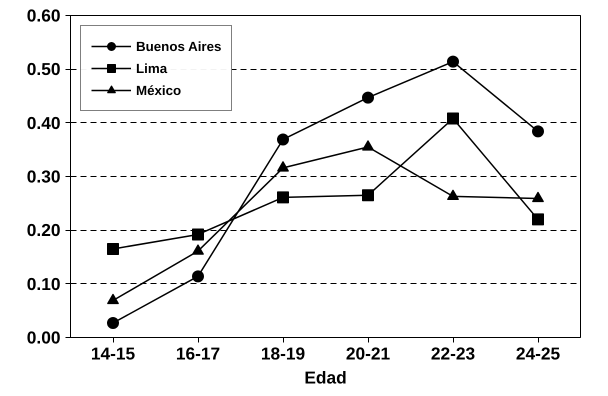  Describe the element at coordinates (538, 354) in the screenshot. I see `x-tick-label: 24-25` at that location.